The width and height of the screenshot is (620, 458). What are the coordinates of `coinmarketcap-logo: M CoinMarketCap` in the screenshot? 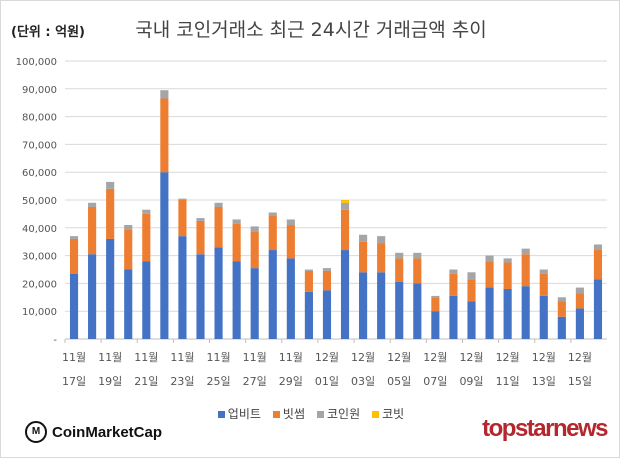 It's located at (93, 432).